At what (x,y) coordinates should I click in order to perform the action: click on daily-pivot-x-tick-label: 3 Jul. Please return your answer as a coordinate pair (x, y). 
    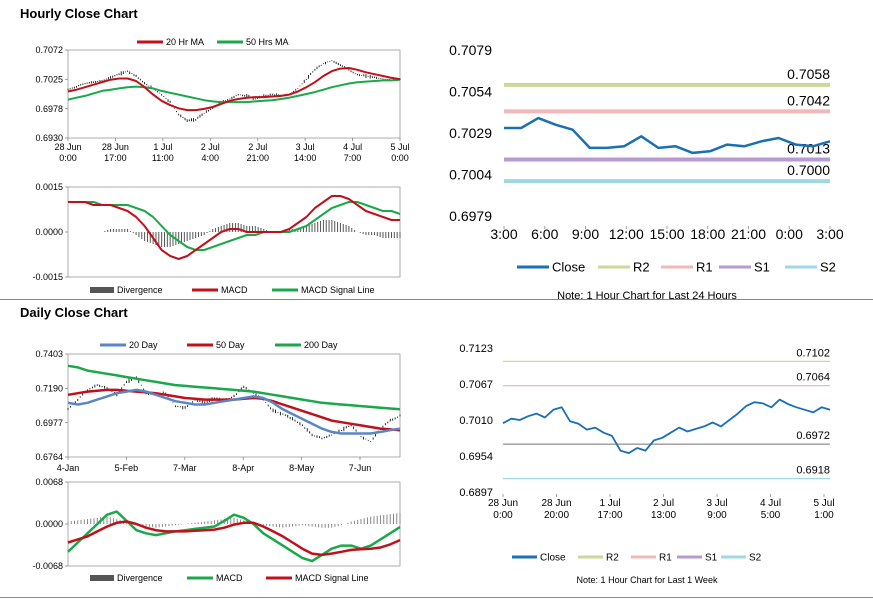
    Looking at the image, I should click on (716, 503).